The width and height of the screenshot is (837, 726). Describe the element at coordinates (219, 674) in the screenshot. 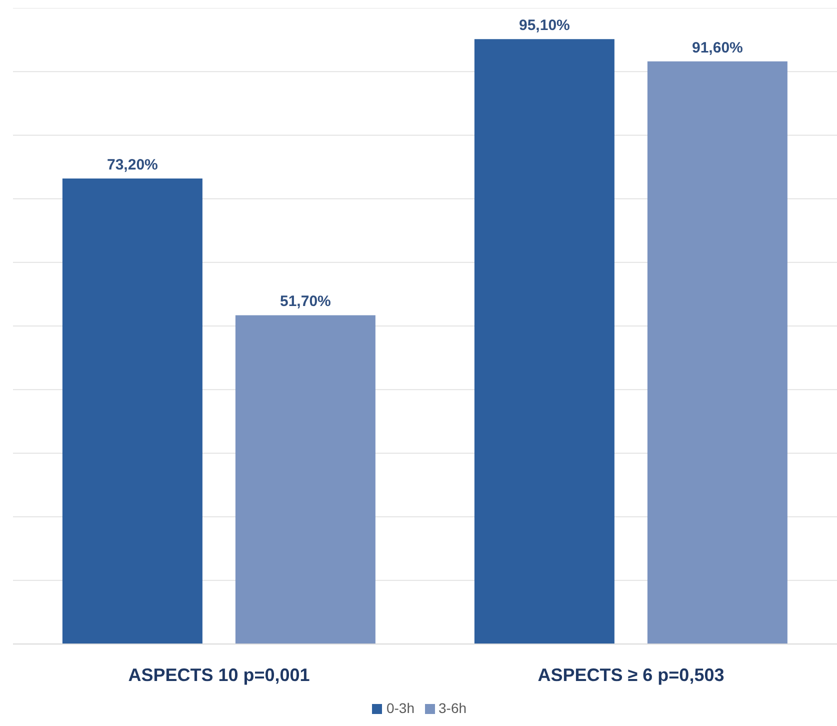

I see `x-tick-label: ASPECTS 10 p=0,001` at that location.